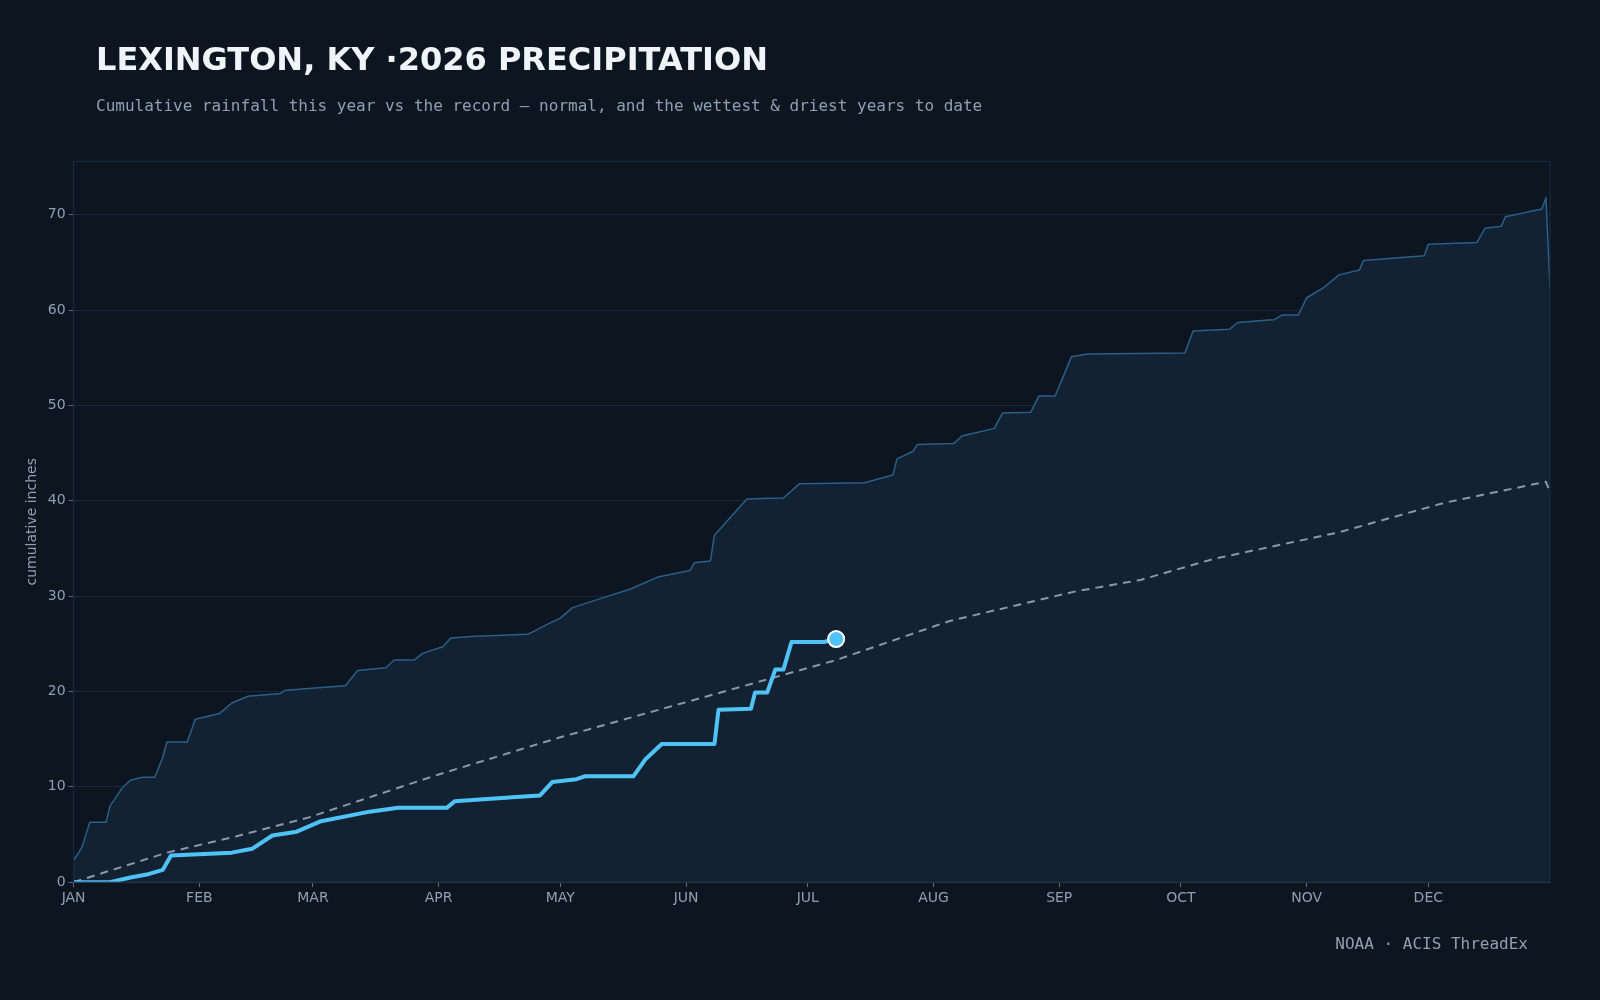 Image resolution: width=1600 pixels, height=1000 pixels. What do you see at coordinates (1428, 897) in the screenshot?
I see `x-tick-label: DEC` at bounding box center [1428, 897].